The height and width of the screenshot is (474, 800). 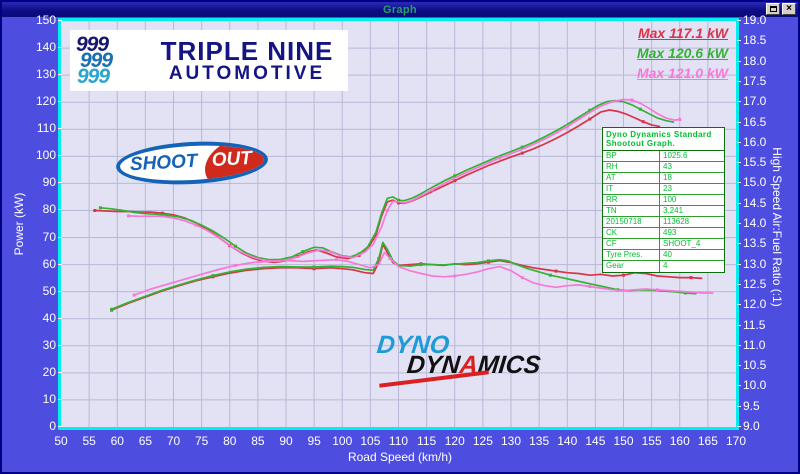 I want to click on info-row-label: 20150718, so click(x=631, y=222).